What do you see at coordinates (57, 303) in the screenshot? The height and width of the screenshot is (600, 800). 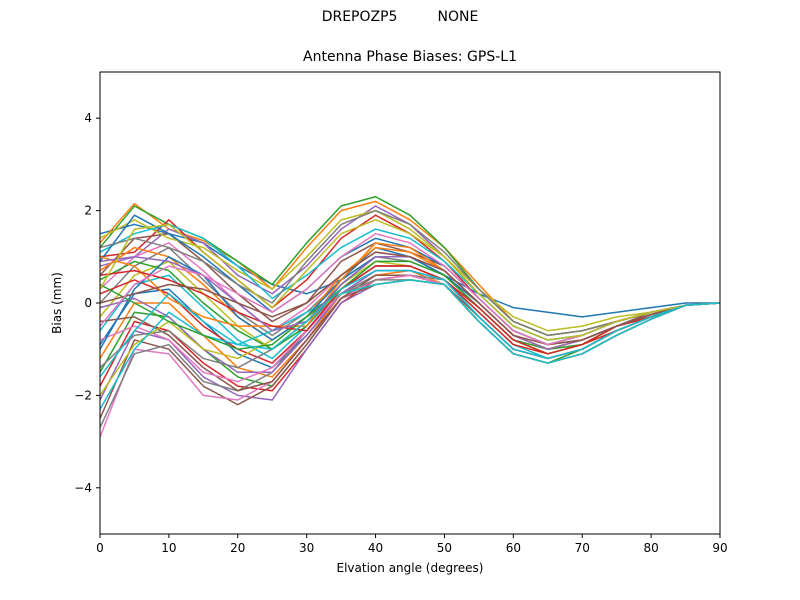 I see `y-axis-label: Bias (mm)` at bounding box center [57, 303].